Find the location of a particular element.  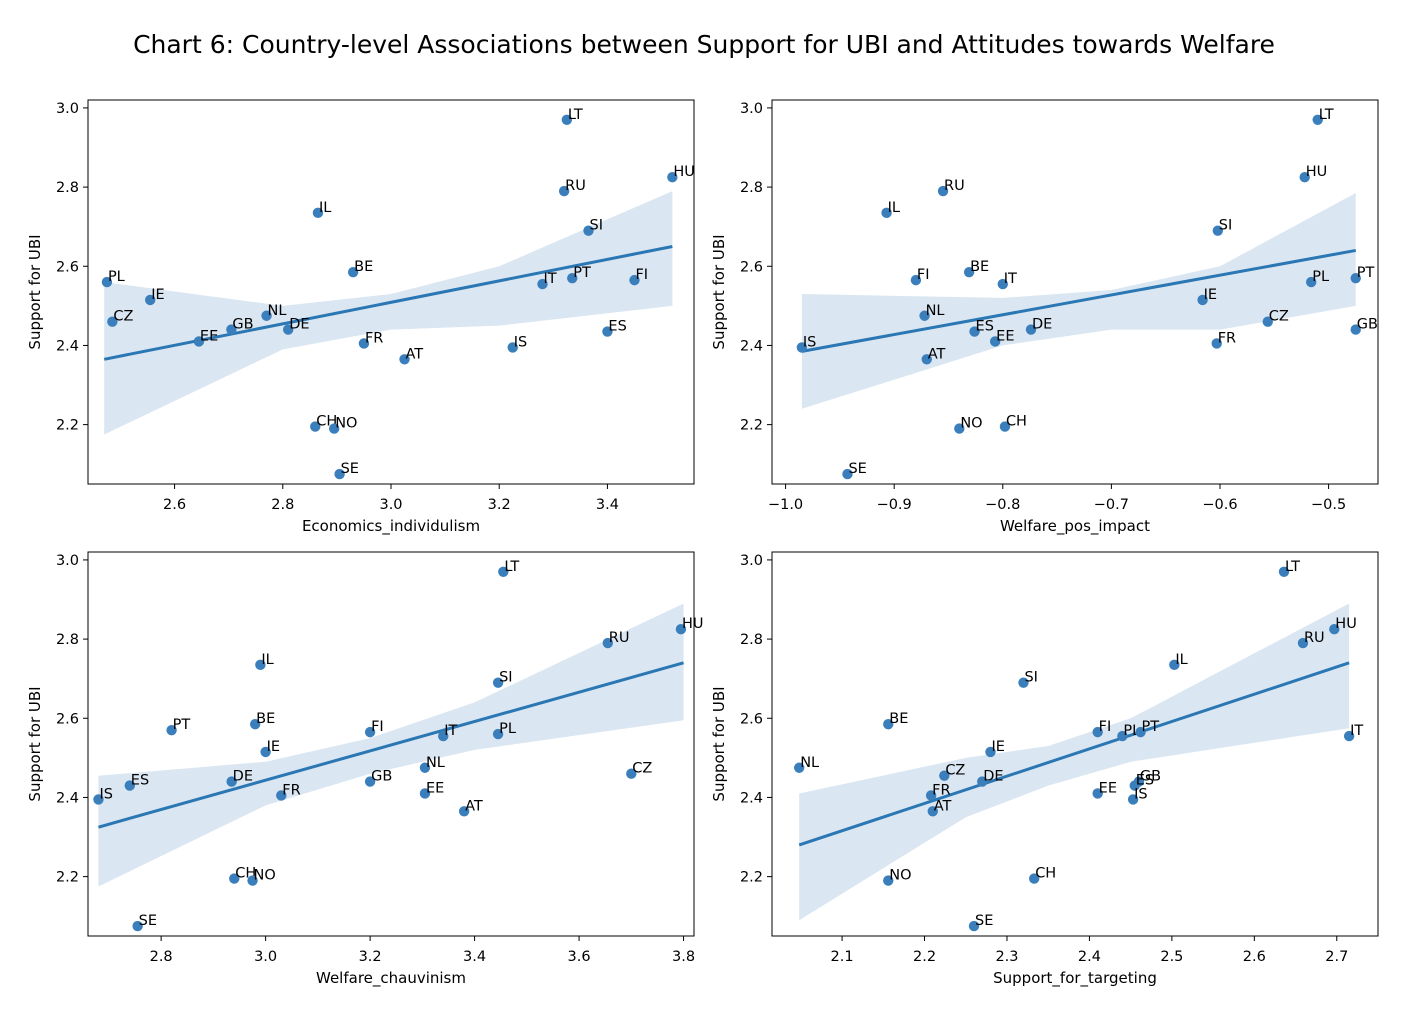

data-point-PT is located at coordinates (572, 278).